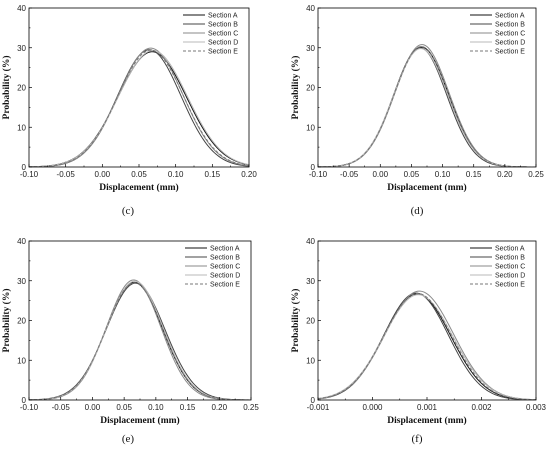 This screenshot has width=550, height=451. Describe the element at coordinates (417, 211) in the screenshot. I see `panel-caption: (d)` at that location.